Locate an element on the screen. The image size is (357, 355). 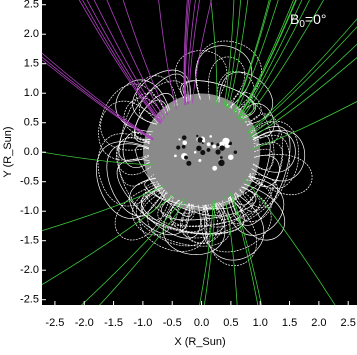
x-tick-label: 1.5 is located at coordinates (289, 323).